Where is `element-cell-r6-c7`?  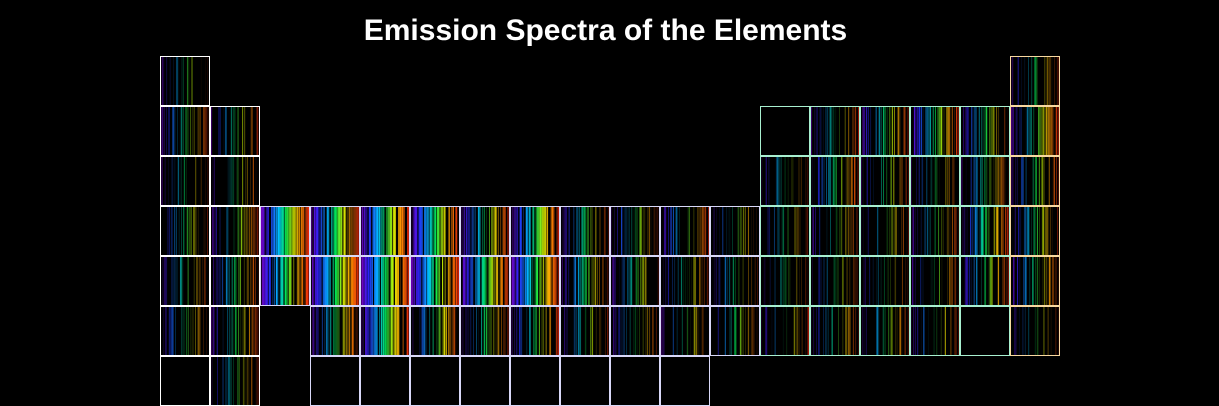
element-cell-r6-c7 is located at coordinates (485, 331).